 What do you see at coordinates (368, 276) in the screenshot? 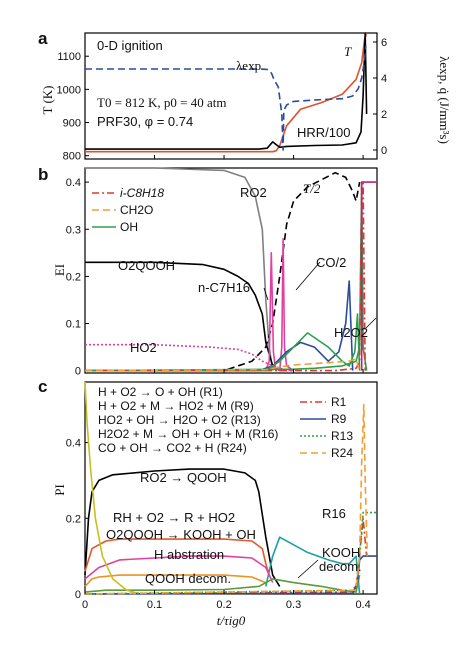
I see `series-line-step` at bounding box center [368, 276].